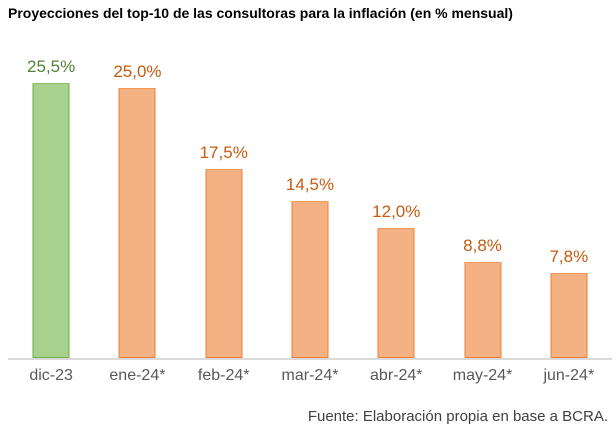  I want to click on value-label-jun-24*: 7,8%, so click(569, 256).